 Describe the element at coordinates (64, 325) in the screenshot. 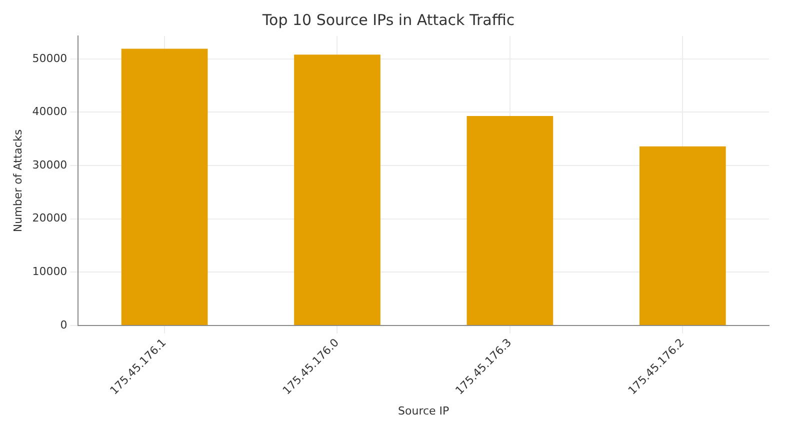

I see `y-tick-label: 0` at that location.